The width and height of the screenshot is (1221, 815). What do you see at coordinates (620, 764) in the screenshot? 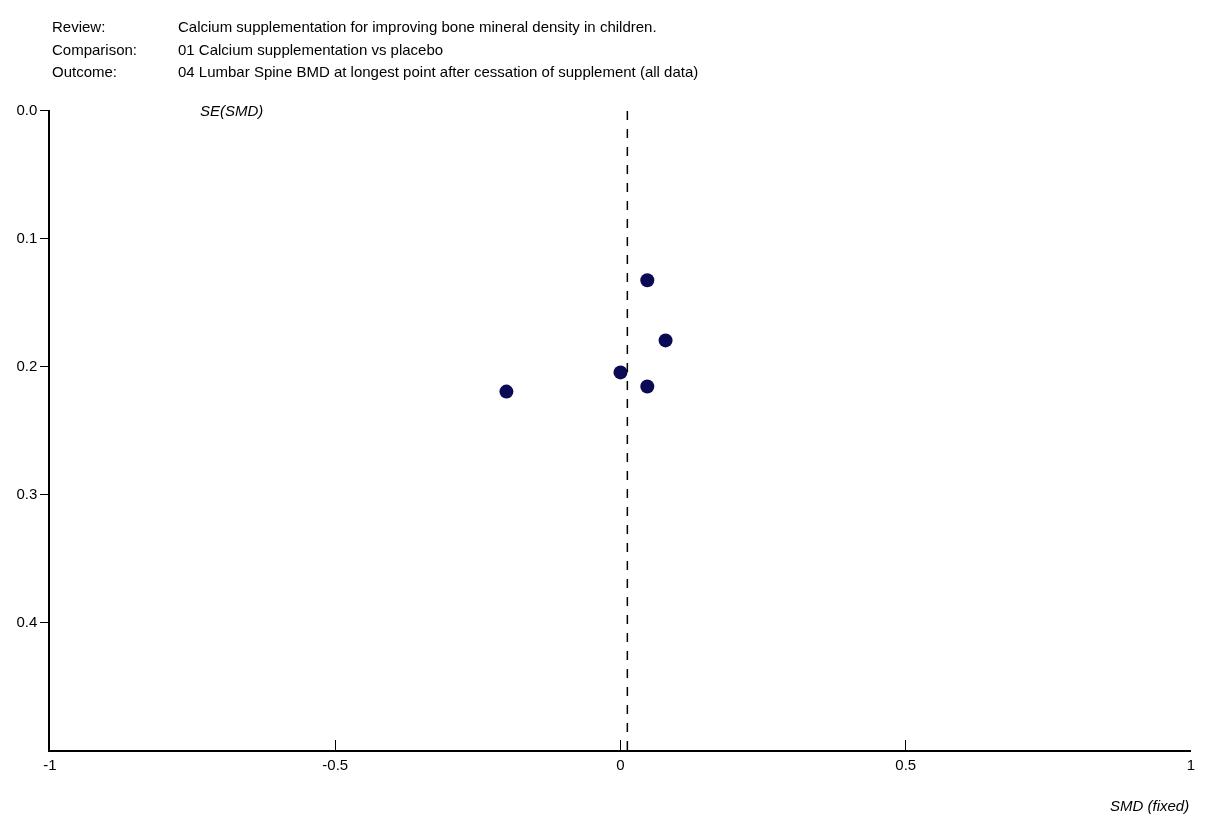
I see `x-tick-label: 0` at bounding box center [620, 764].